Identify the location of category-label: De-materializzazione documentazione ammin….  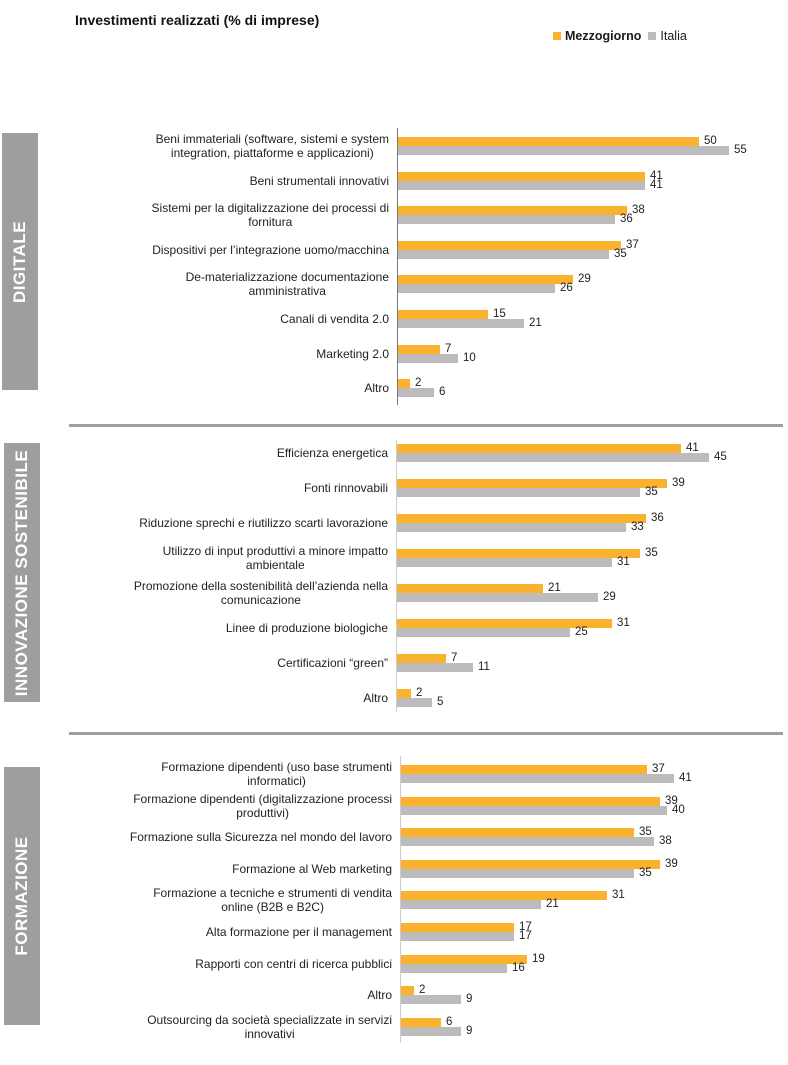
(287, 284).